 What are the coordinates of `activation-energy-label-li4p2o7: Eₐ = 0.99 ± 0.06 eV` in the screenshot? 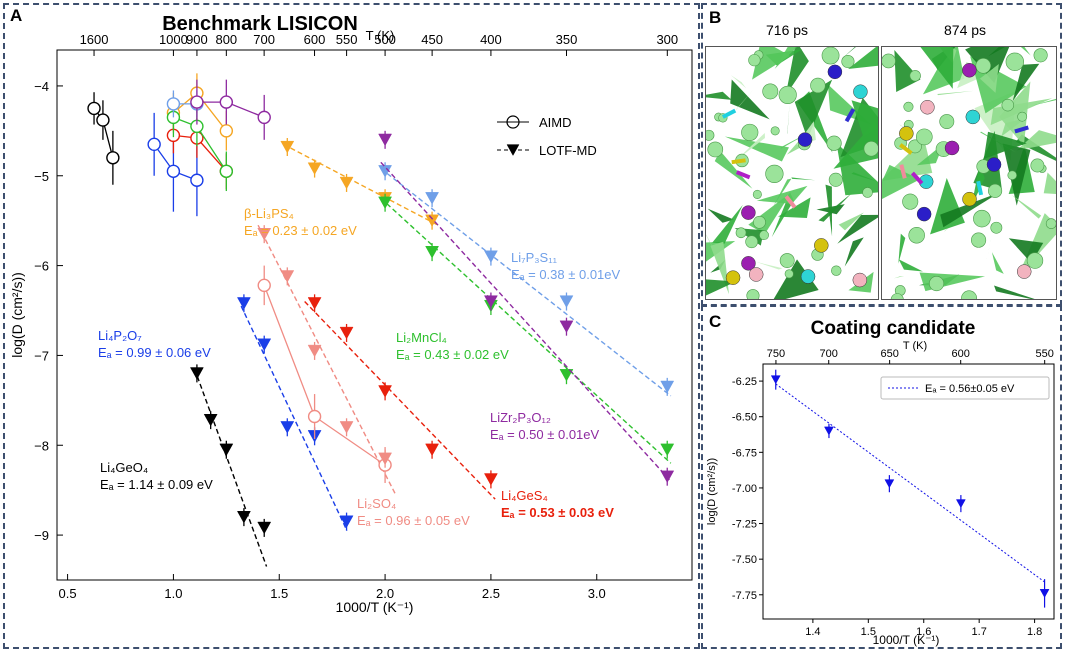 It's located at (154, 352).